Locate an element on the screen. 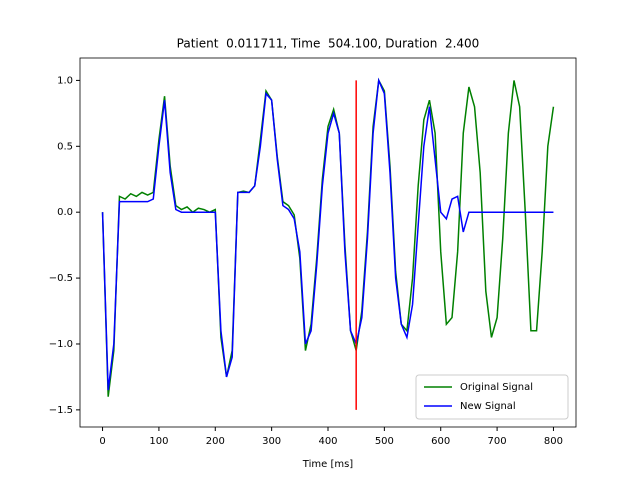  y-tick-label: 0.5 is located at coordinates (65, 146).